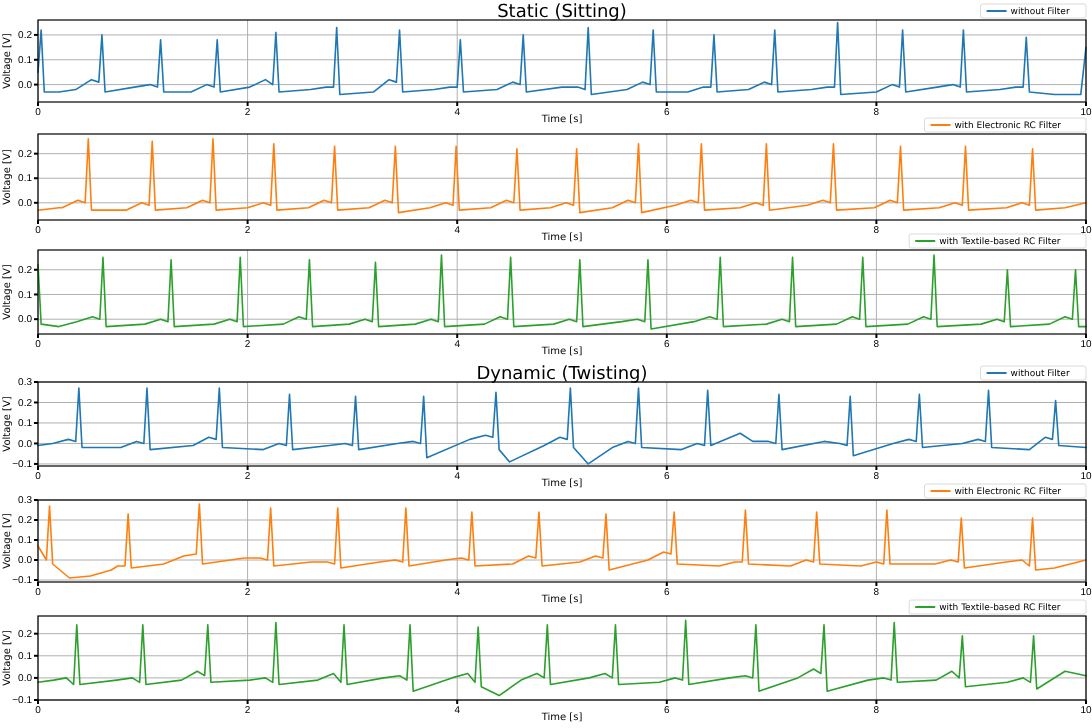 The height and width of the screenshot is (728, 1092). Describe the element at coordinates (562, 13) in the screenshot. I see `chart-title: Static (Sitting)` at that location.